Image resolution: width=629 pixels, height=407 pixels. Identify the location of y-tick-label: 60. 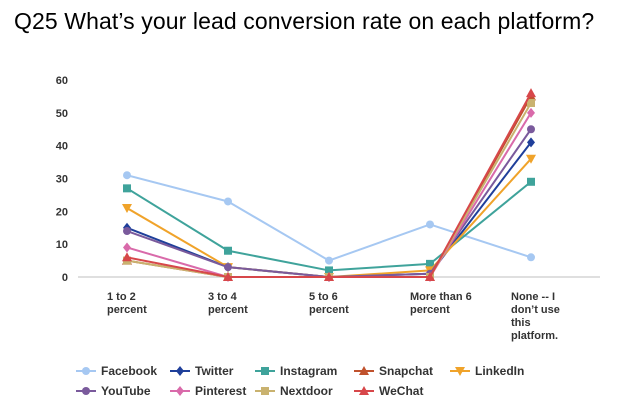
(62, 81).